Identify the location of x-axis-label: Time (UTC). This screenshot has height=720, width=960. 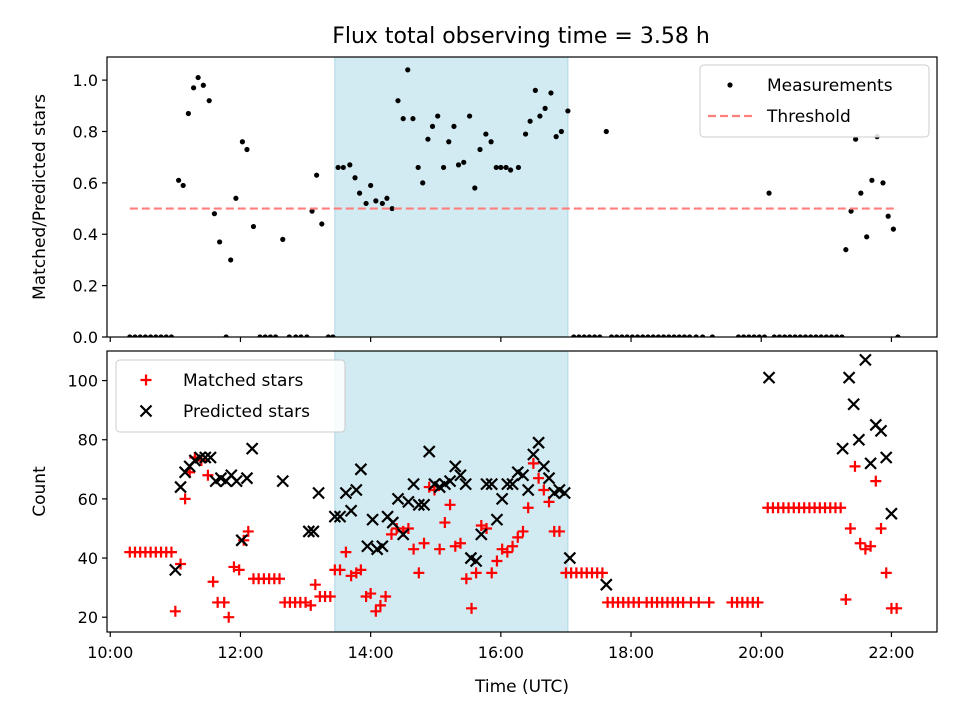
(521, 687).